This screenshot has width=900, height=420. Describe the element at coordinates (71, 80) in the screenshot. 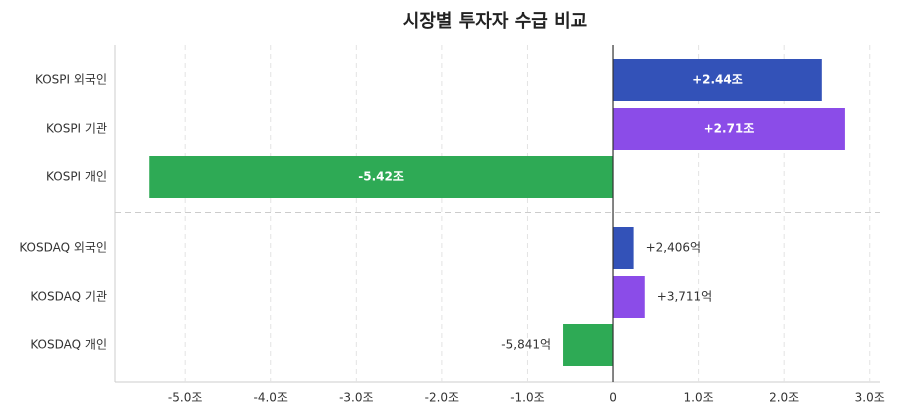

I see `y-tick-label: KOSPI 외국인` at that location.